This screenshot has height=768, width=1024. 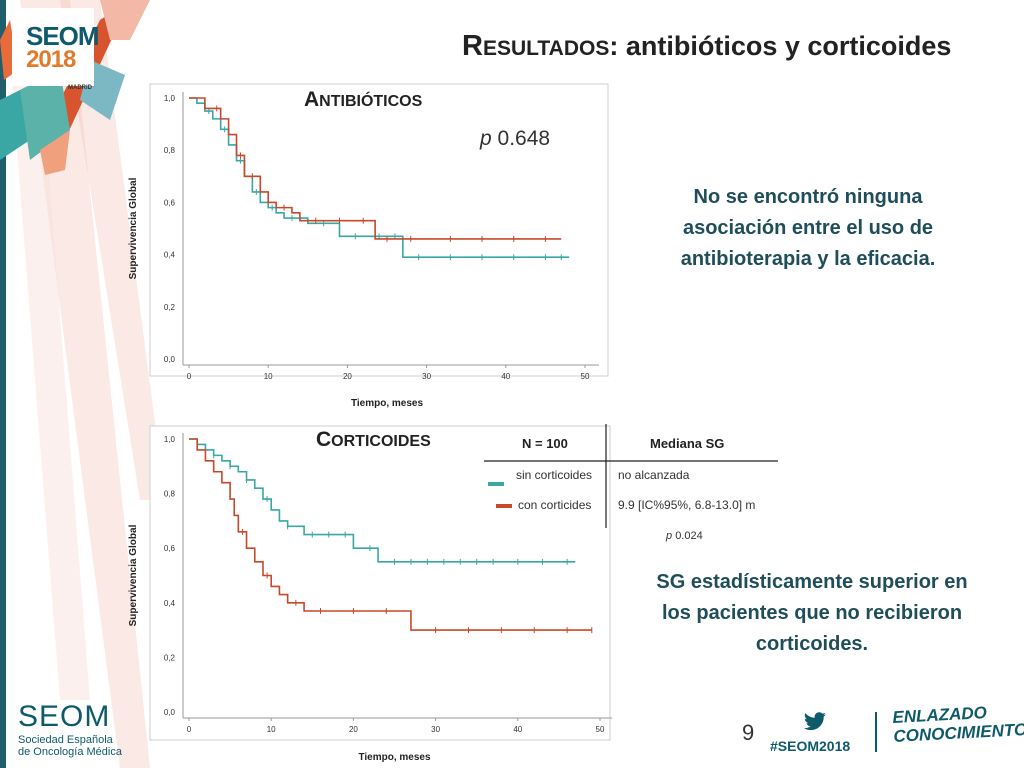 I want to click on table-row-group: sin corticoides, so click(x=554, y=475).